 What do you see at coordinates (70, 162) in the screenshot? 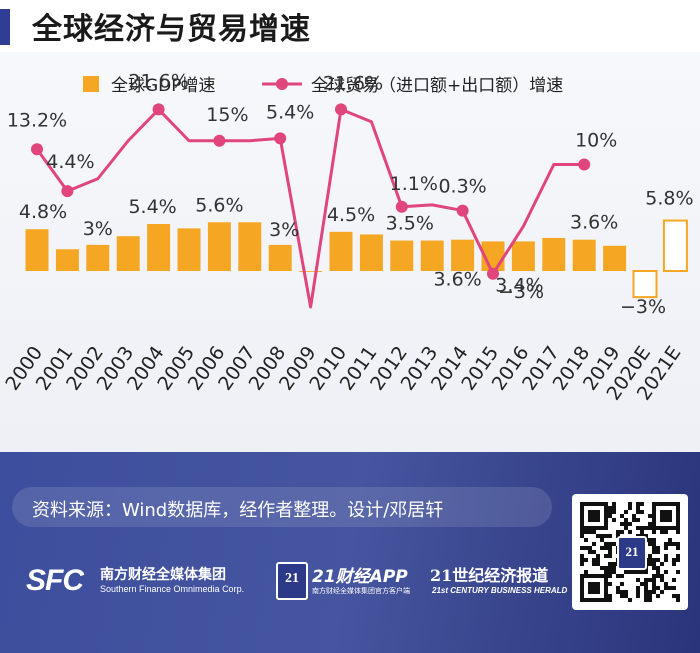
I see `trade-label-2001: 4.4%` at bounding box center [70, 162].